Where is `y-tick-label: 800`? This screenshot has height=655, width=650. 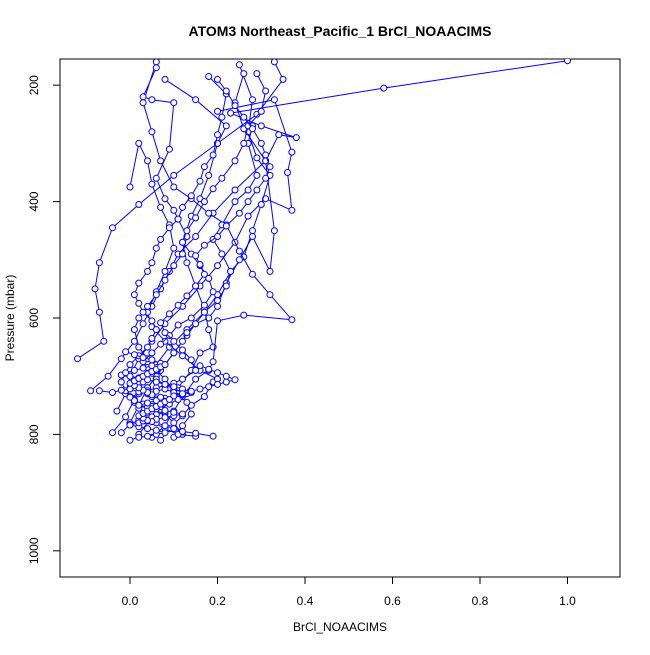 y-tick-label: 800 is located at coordinates (34, 434).